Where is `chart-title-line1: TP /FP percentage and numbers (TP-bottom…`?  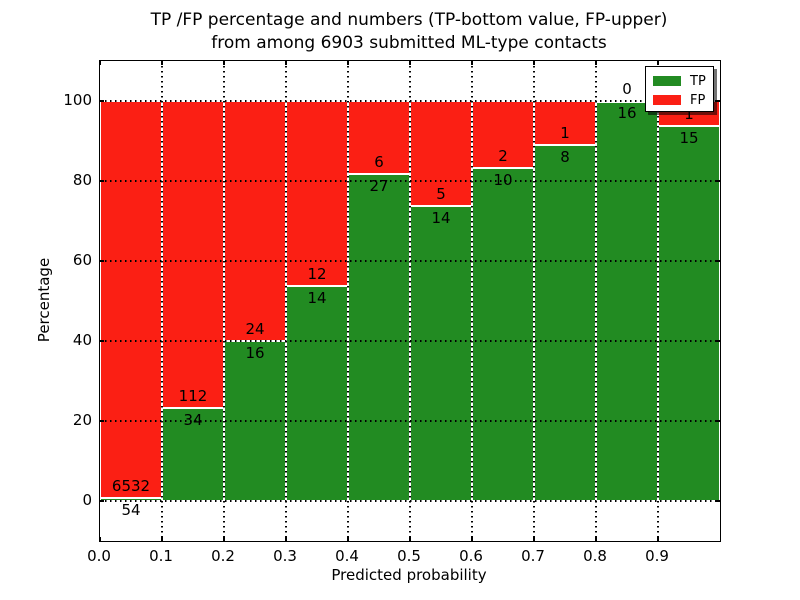 chart-title-line1: TP /FP percentage and numbers (TP-bottom… is located at coordinates (409, 20).